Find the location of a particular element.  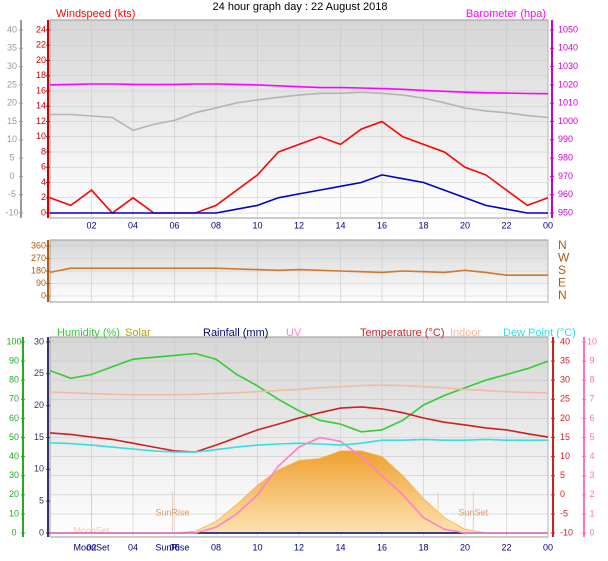

y-tick-label: 990 is located at coordinates (565, 139).